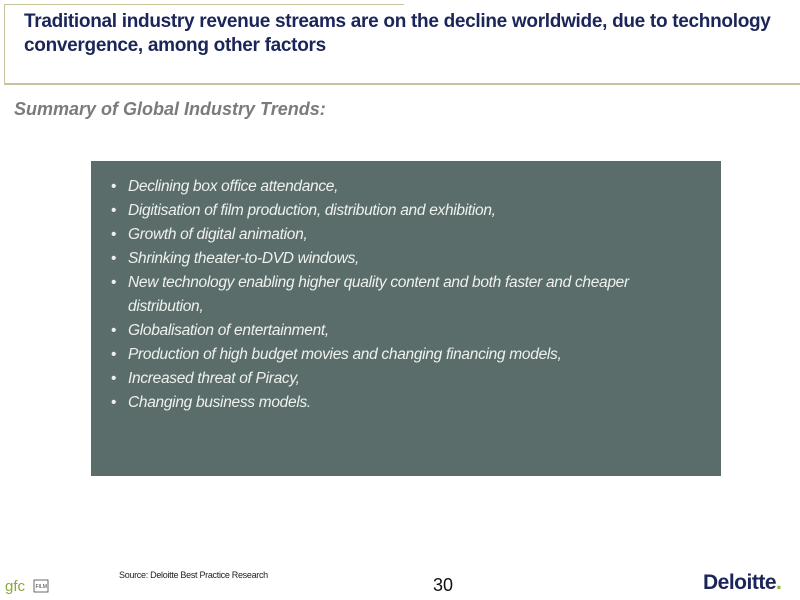 This screenshot has height=600, width=800. I want to click on trend-item: • Globalisation of entertainment,, so click(402, 331).